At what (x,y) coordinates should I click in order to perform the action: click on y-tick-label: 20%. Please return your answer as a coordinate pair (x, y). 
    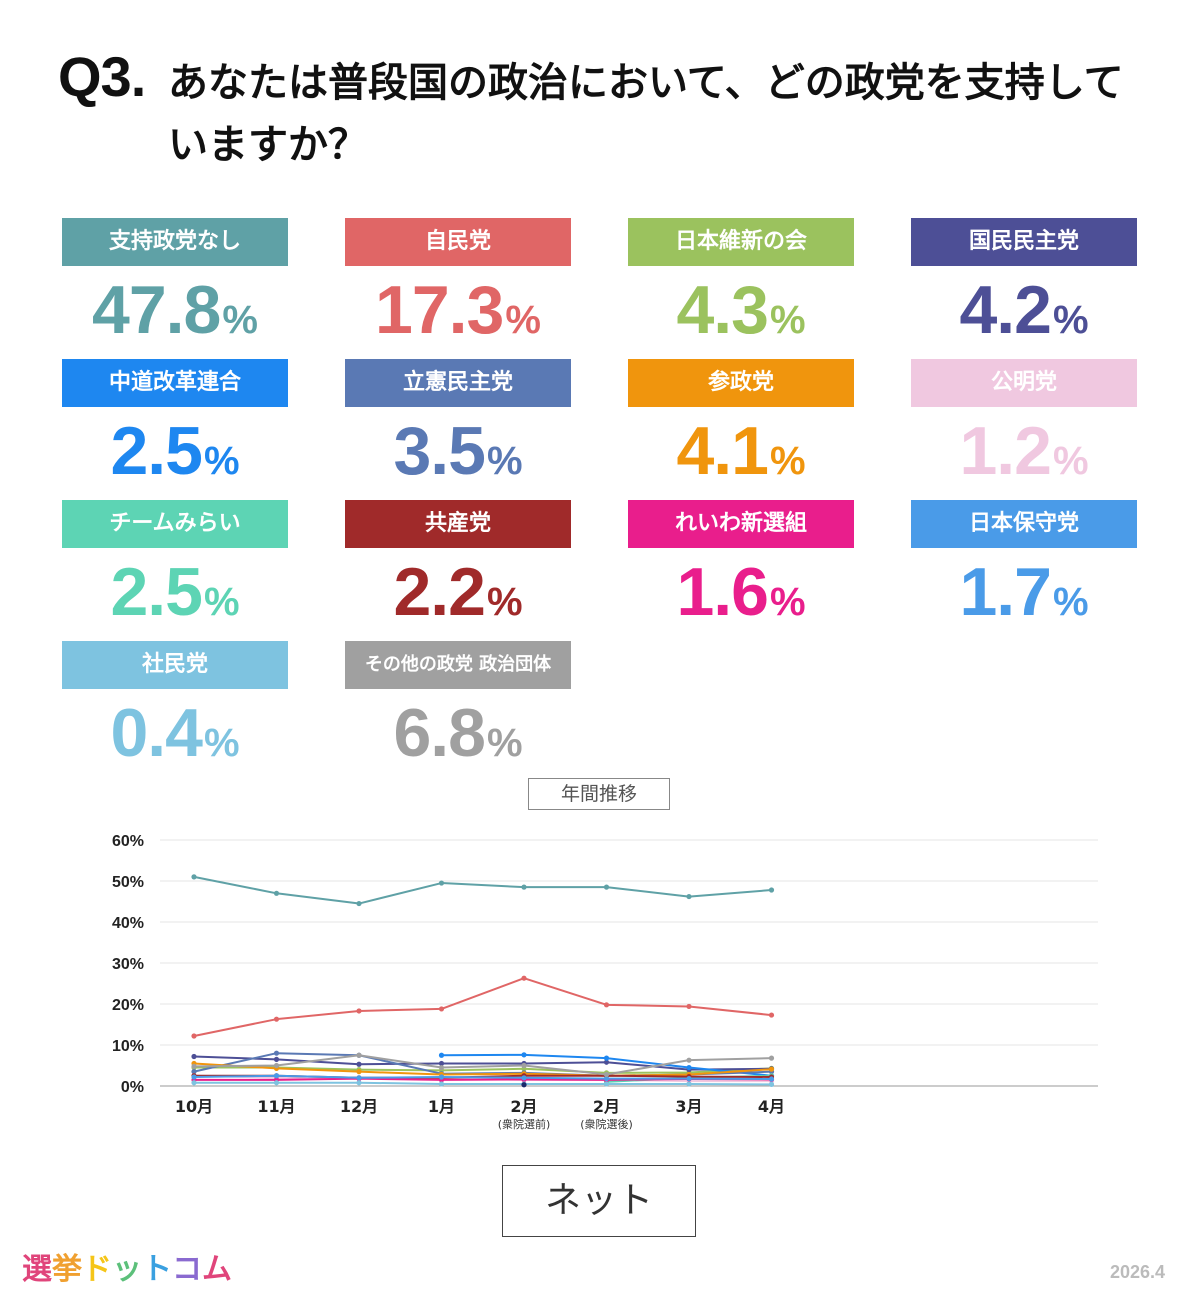
    Looking at the image, I should click on (128, 1005).